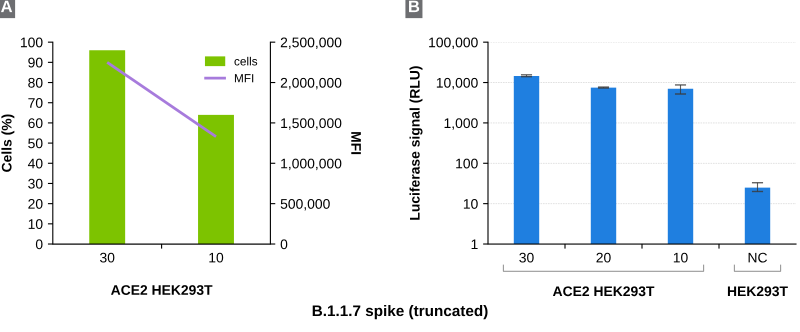 The width and height of the screenshot is (800, 332). What do you see at coordinates (461, 124) in the screenshot?
I see `y-tick-label: 1,000` at bounding box center [461, 124].